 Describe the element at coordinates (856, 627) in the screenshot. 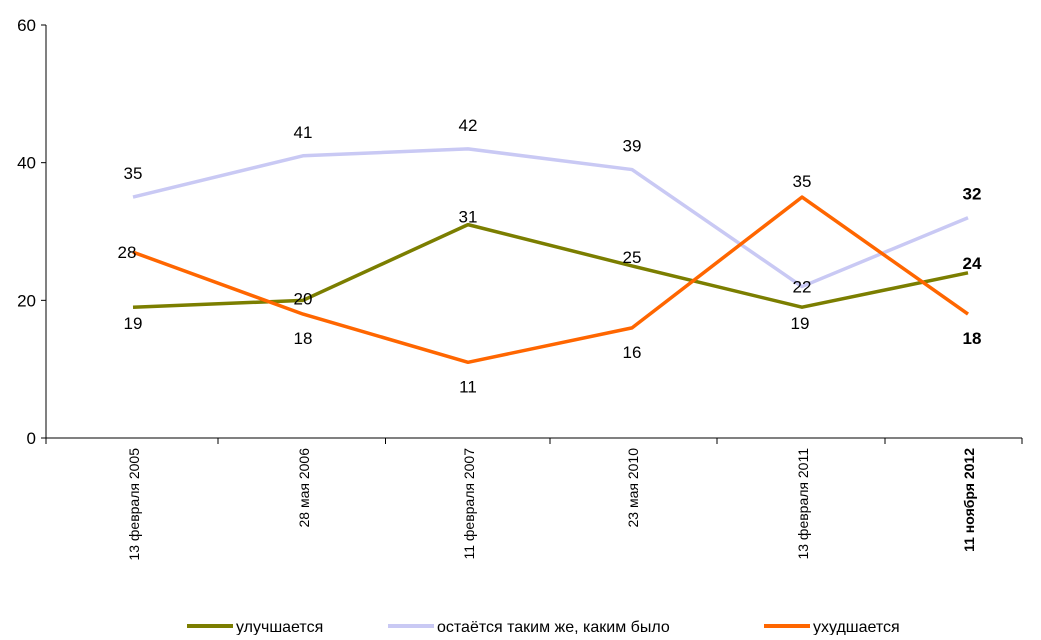

I see `legend-label: ухудшается` at that location.